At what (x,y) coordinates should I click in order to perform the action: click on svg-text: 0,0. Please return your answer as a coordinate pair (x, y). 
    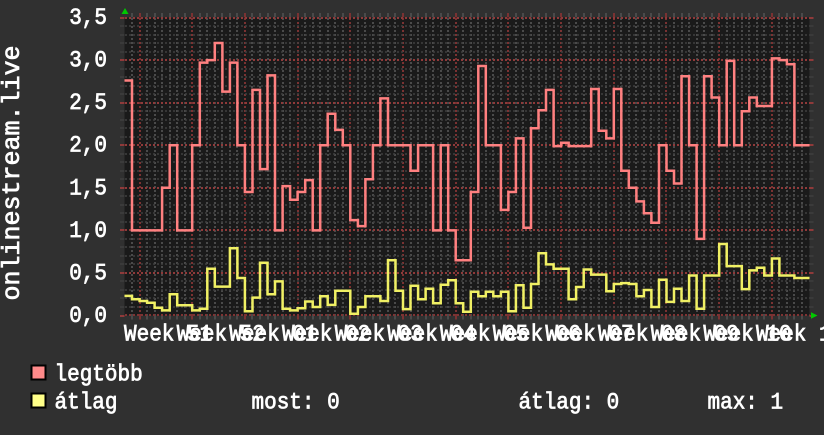
    Looking at the image, I should click on (88, 316).